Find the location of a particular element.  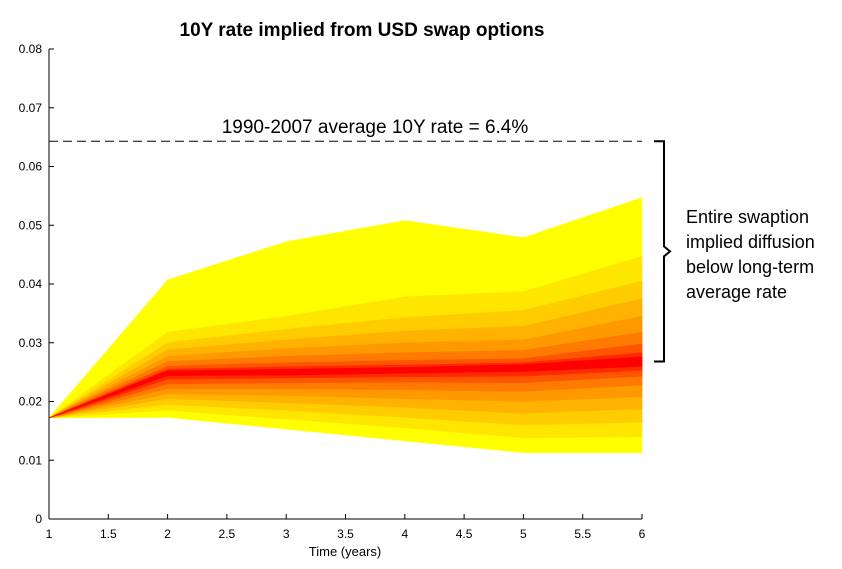

x-tick-label: 5.5 is located at coordinates (582, 534).